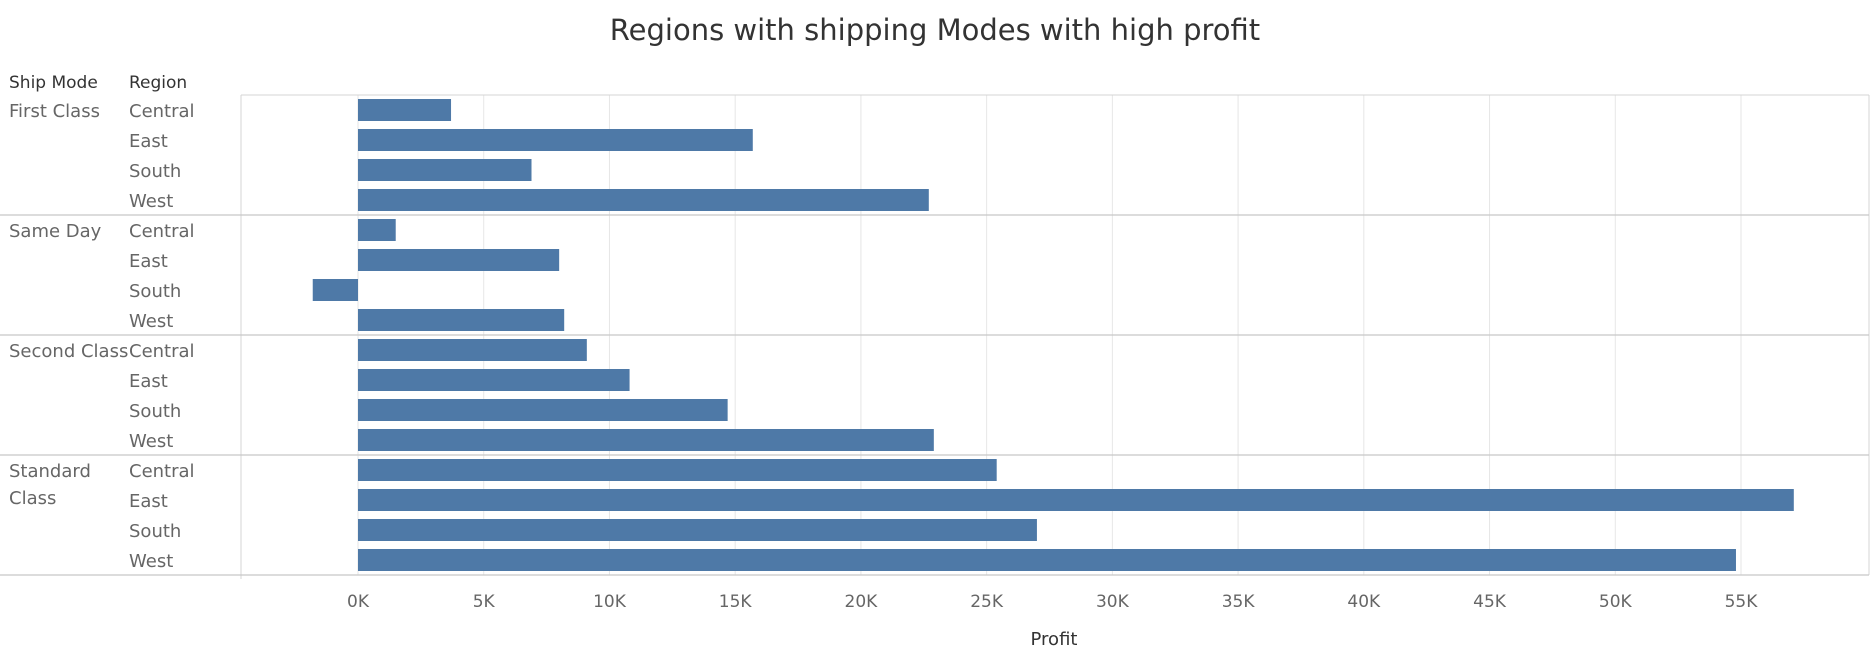  What do you see at coordinates (610, 602) in the screenshot?
I see `x-tick-label: 10K` at bounding box center [610, 602].